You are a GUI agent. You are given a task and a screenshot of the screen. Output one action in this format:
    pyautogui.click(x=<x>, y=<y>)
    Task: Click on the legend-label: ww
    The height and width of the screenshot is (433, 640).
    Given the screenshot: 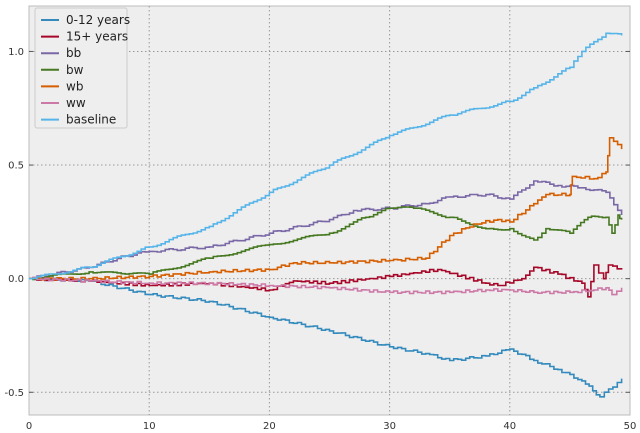 What is the action you would take?
    pyautogui.click(x=76, y=103)
    